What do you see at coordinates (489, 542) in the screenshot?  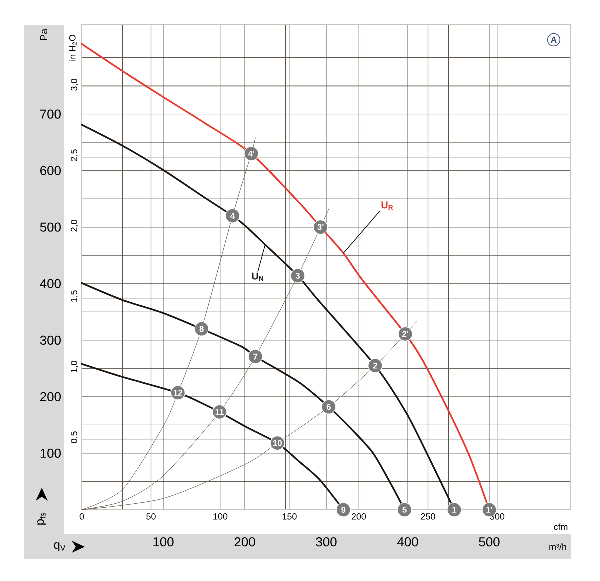 I see `x-tick-label: 500` at bounding box center [489, 542].